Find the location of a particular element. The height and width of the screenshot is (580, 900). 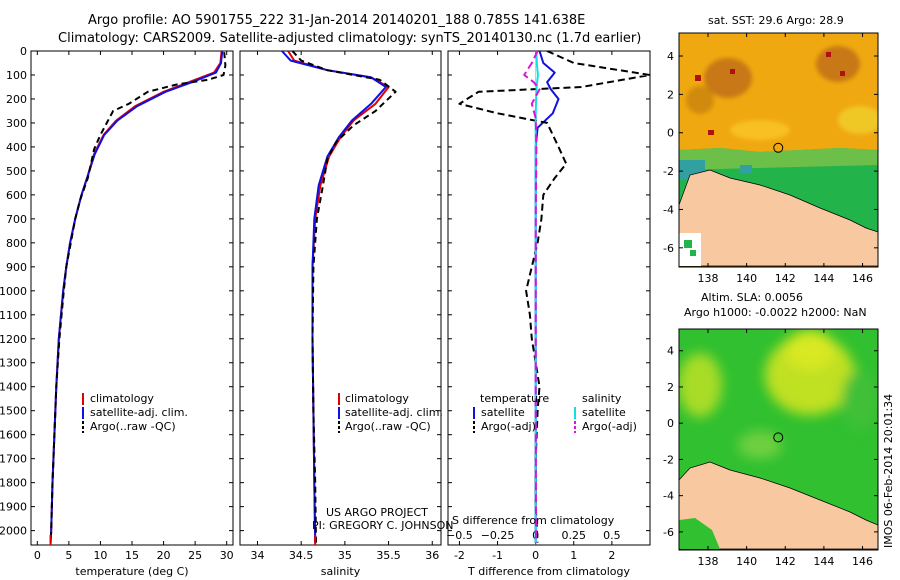

x-tick-label: 2 is located at coordinates (611, 555).